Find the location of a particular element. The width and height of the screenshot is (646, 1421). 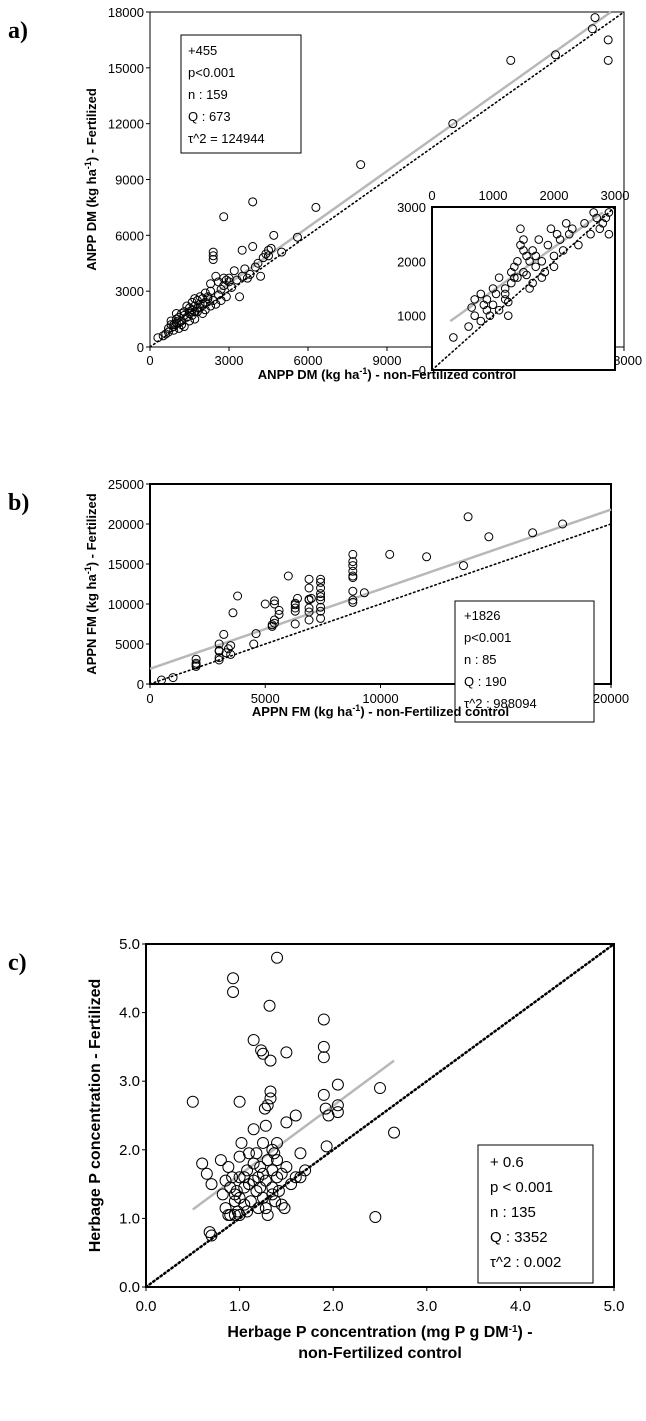

panel-c-stat-line: n : 135 is located at coordinates (513, 1212).